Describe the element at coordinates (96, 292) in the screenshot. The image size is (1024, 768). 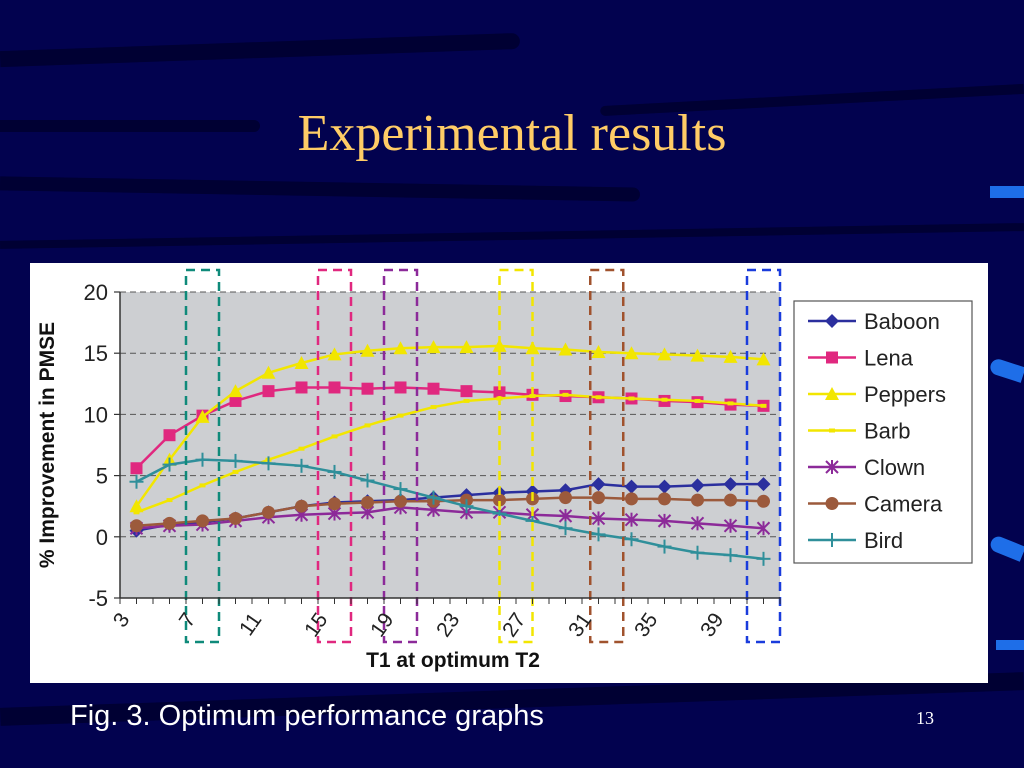
I see `y-tick-label: 20` at that location.